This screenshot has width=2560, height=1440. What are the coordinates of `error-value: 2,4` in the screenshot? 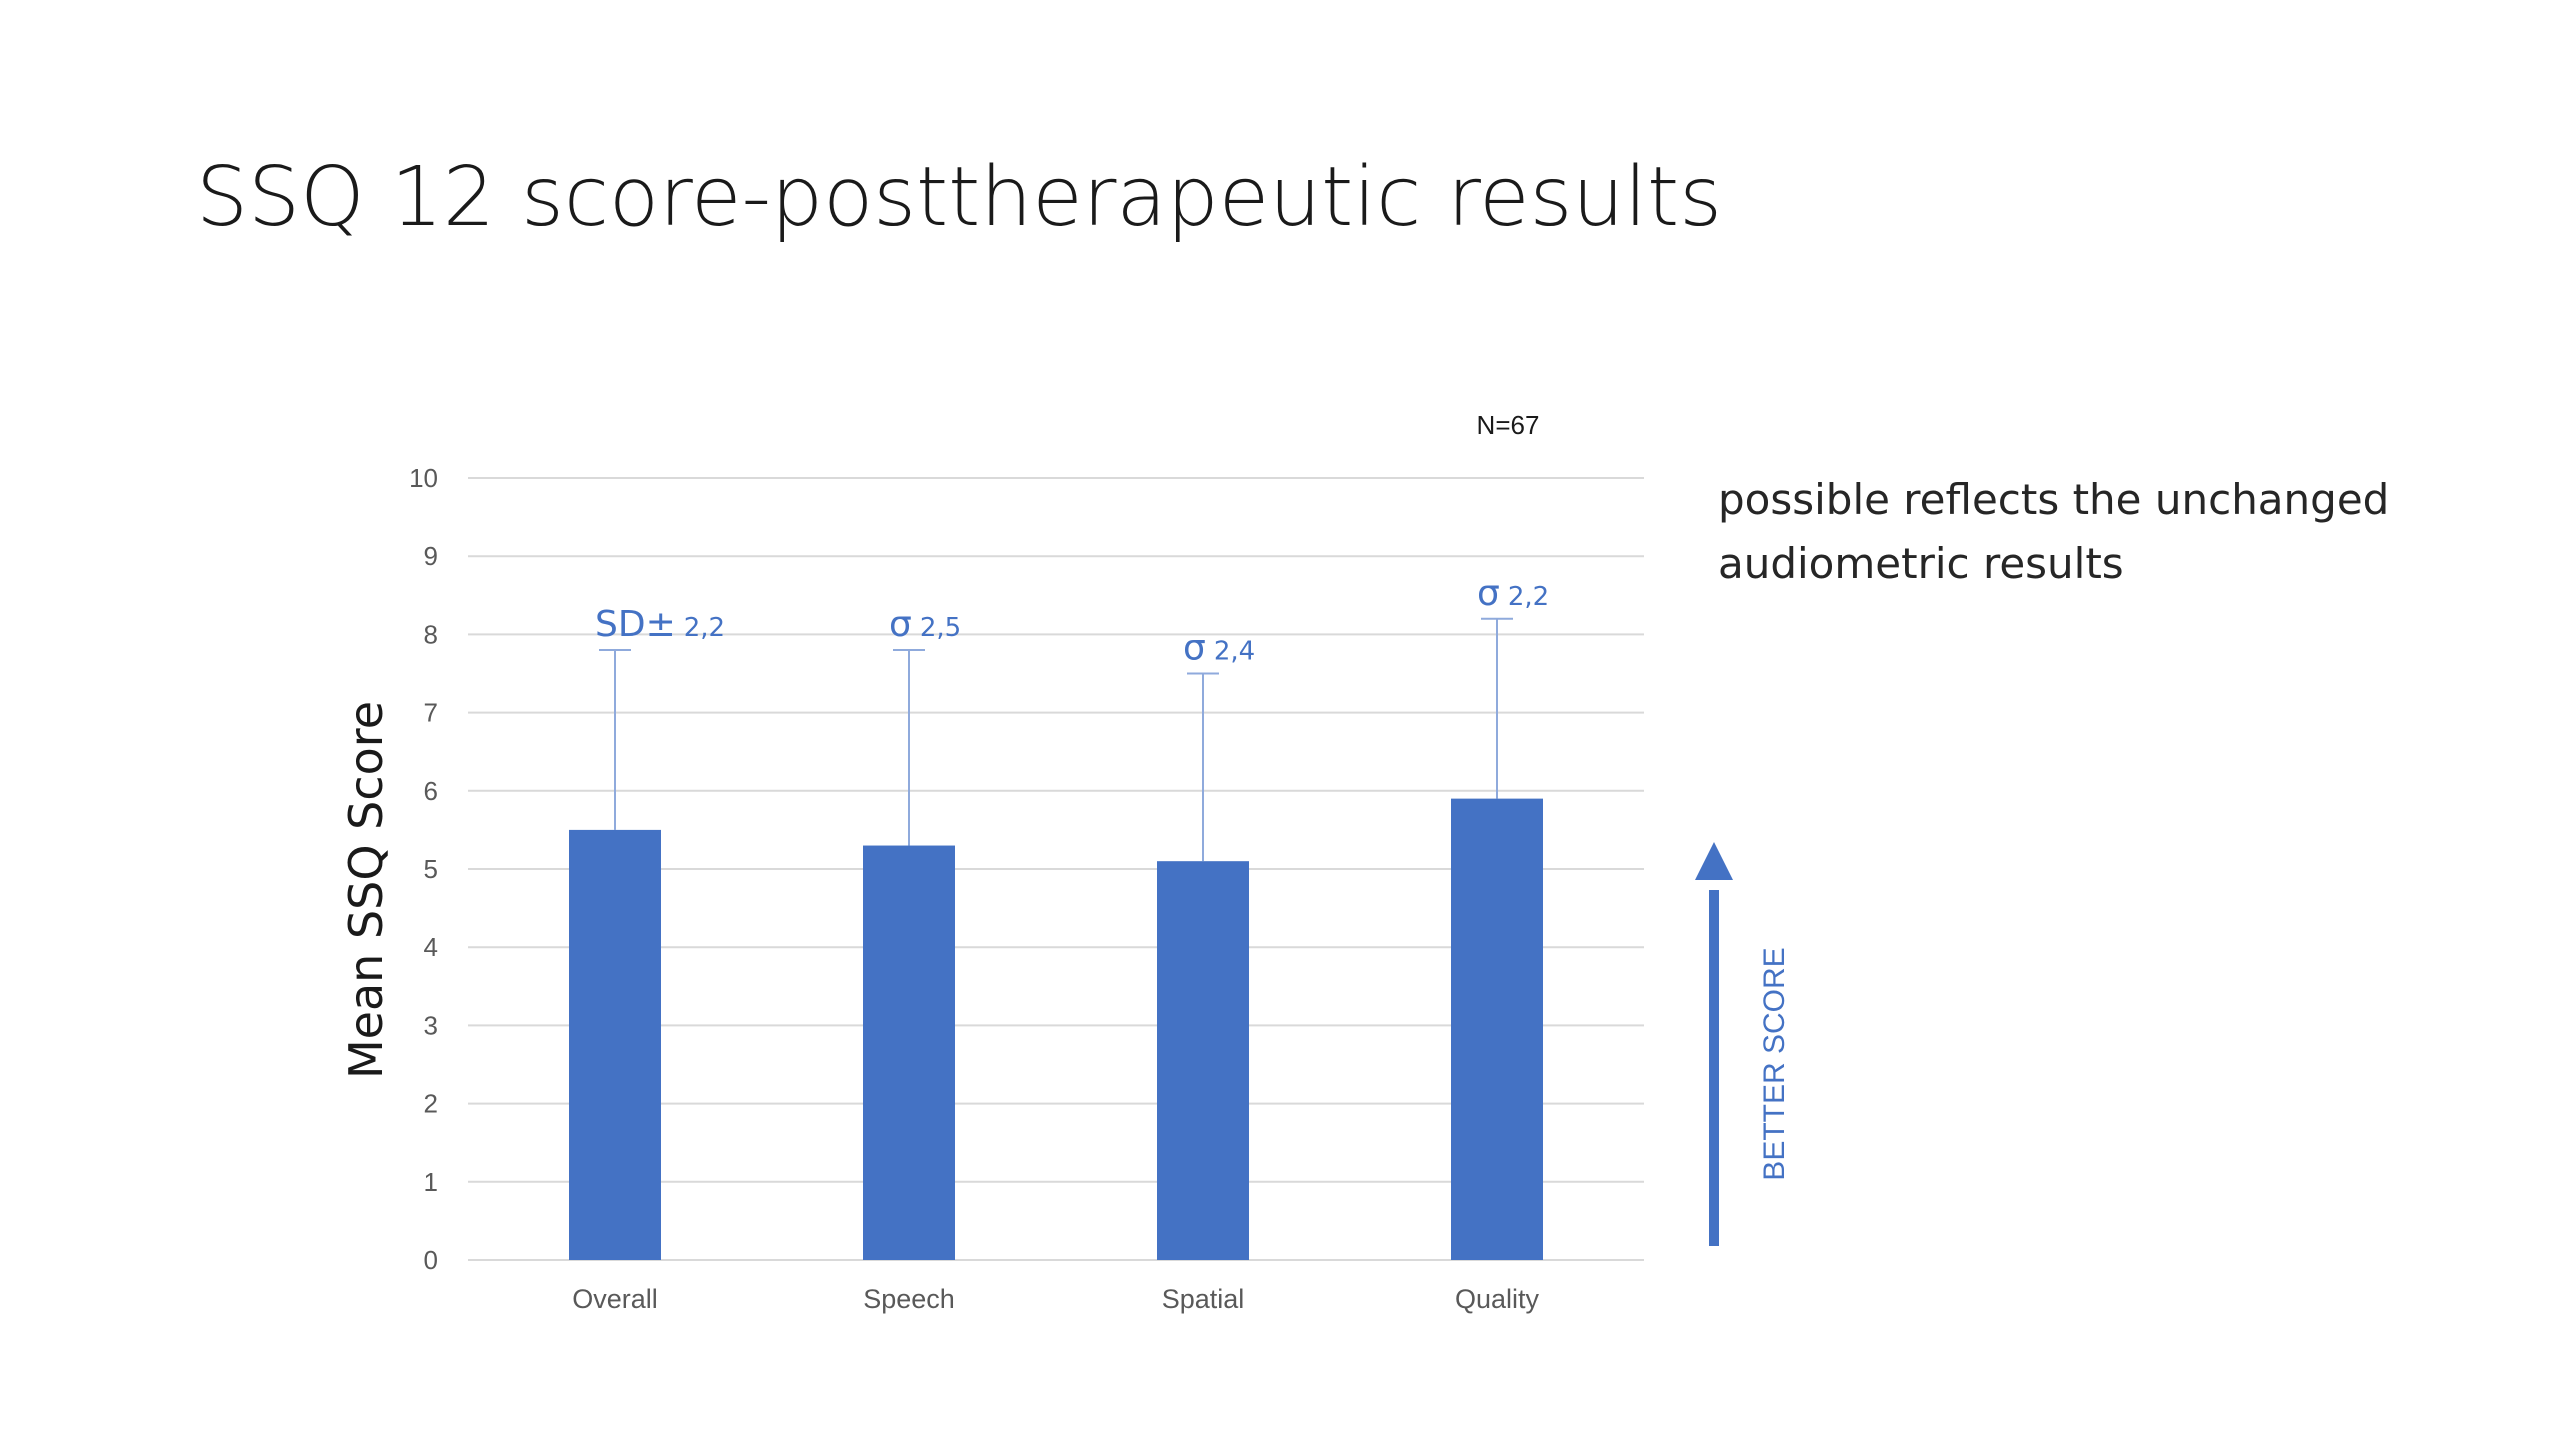 It's located at (1234, 652).